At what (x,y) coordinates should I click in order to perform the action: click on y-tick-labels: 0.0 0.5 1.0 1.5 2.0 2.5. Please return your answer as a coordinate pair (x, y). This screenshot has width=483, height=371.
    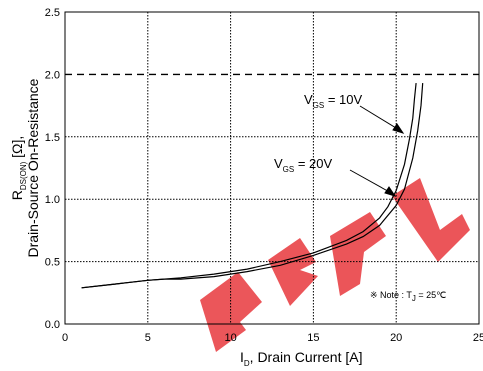
    Looking at the image, I should click on (52, 169).